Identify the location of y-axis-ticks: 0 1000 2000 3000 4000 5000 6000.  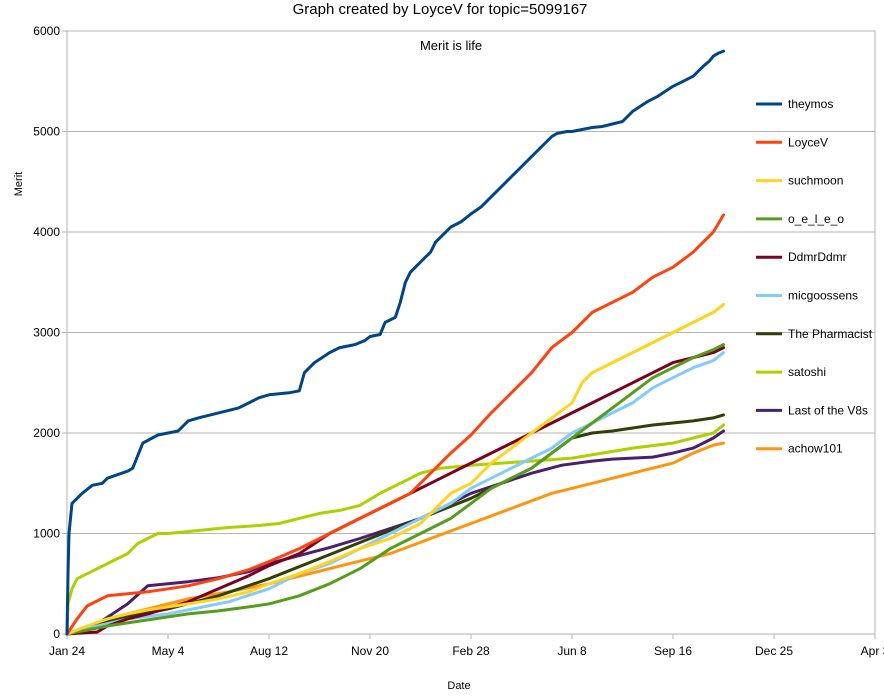
(50, 332).